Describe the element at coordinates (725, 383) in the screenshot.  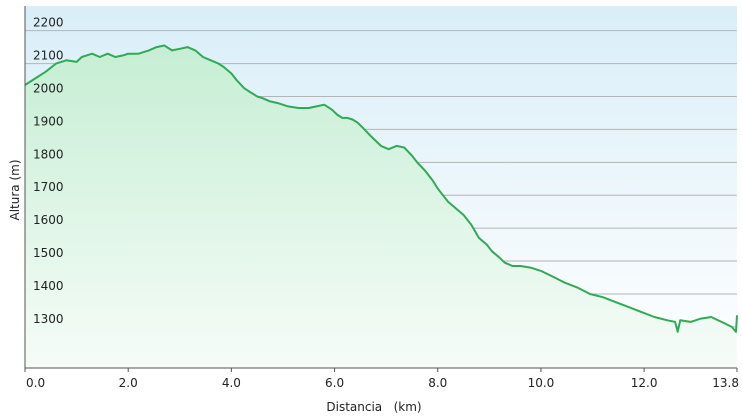
I see `x-tick-label: 13.8` at that location.